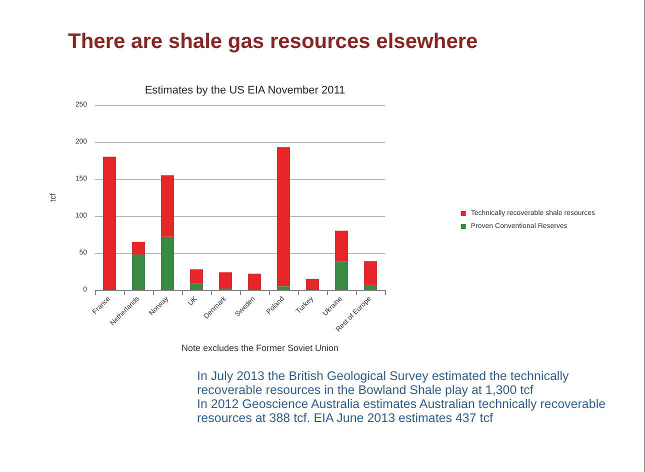 The height and width of the screenshot is (472, 645). Describe the element at coordinates (273, 42) in the screenshot. I see `chart-title: There are shale gas resources elsewhere` at that location.